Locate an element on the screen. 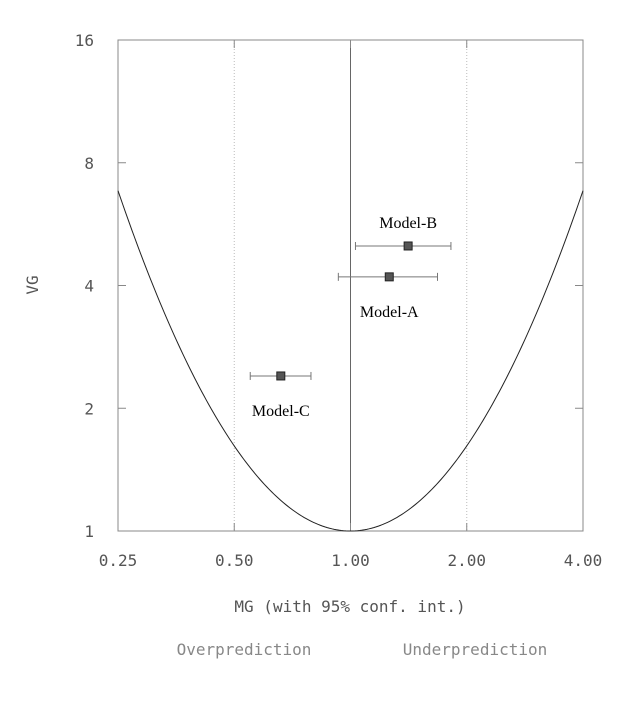 Image resolution: width=636 pixels, height=707 pixels. x-tick-label: 0.50 is located at coordinates (234, 560).